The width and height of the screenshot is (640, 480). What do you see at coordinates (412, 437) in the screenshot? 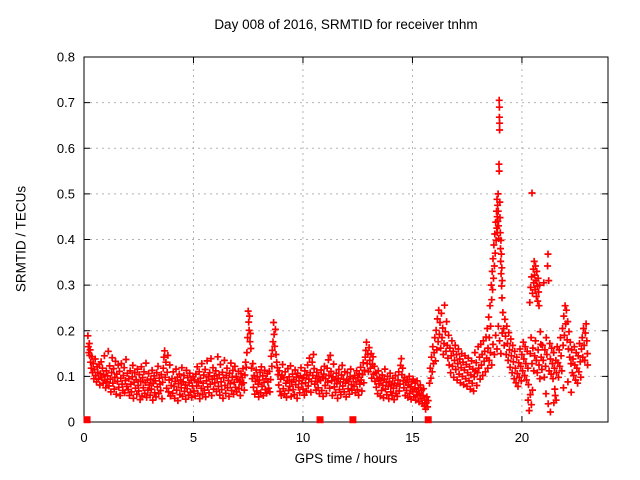
I see `svg-text: 15` at bounding box center [412, 437].